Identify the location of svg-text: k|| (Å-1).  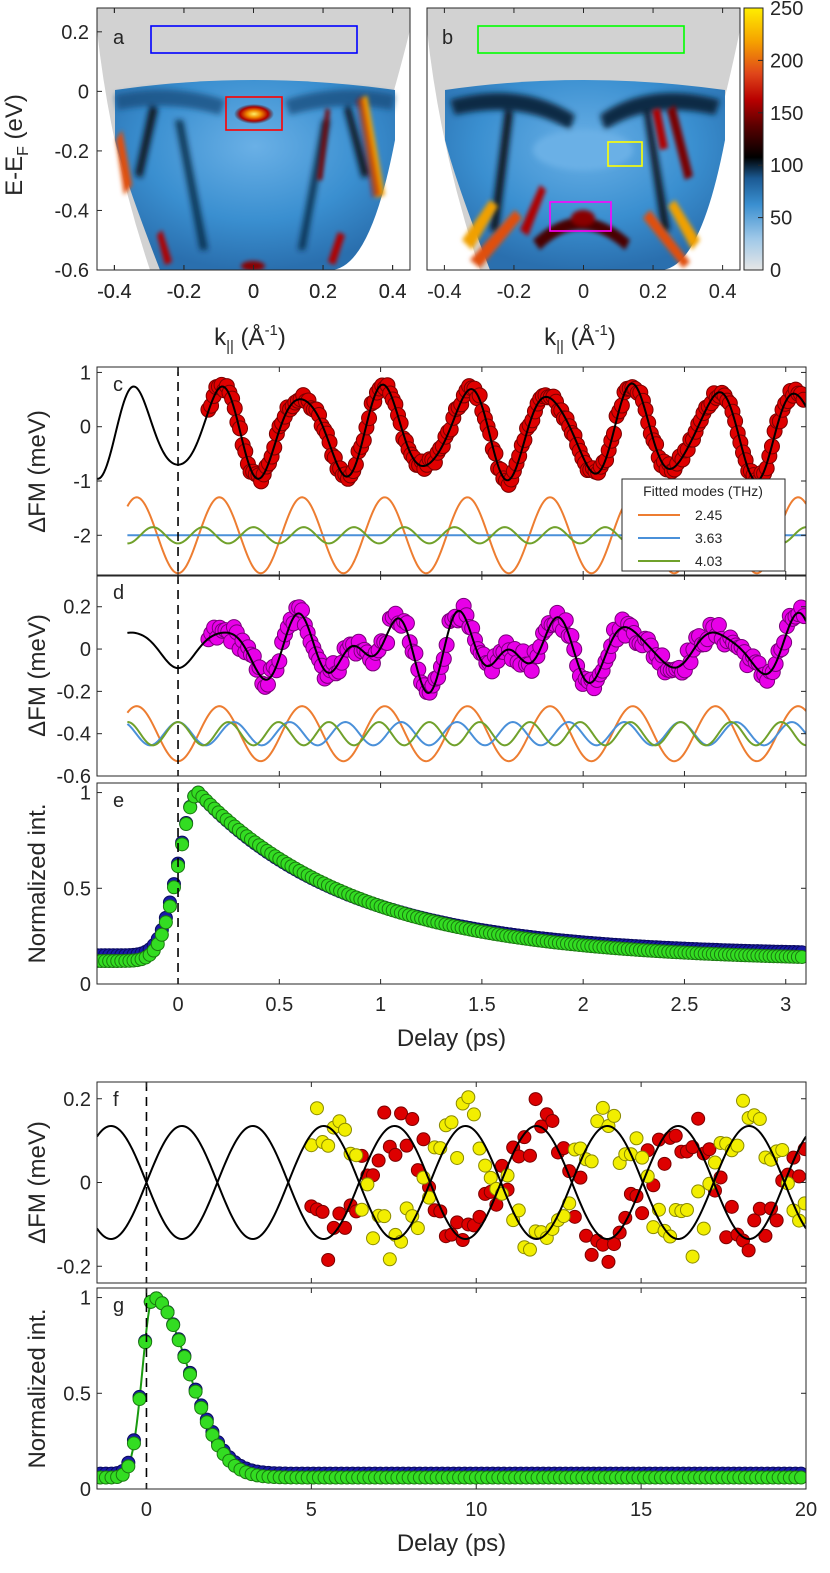
(250, 338).